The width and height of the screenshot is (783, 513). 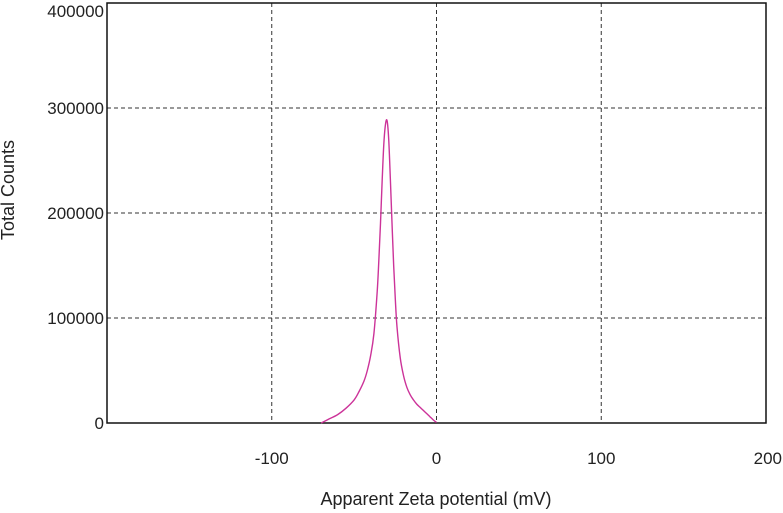 I want to click on series-line, so click(x=378, y=271).